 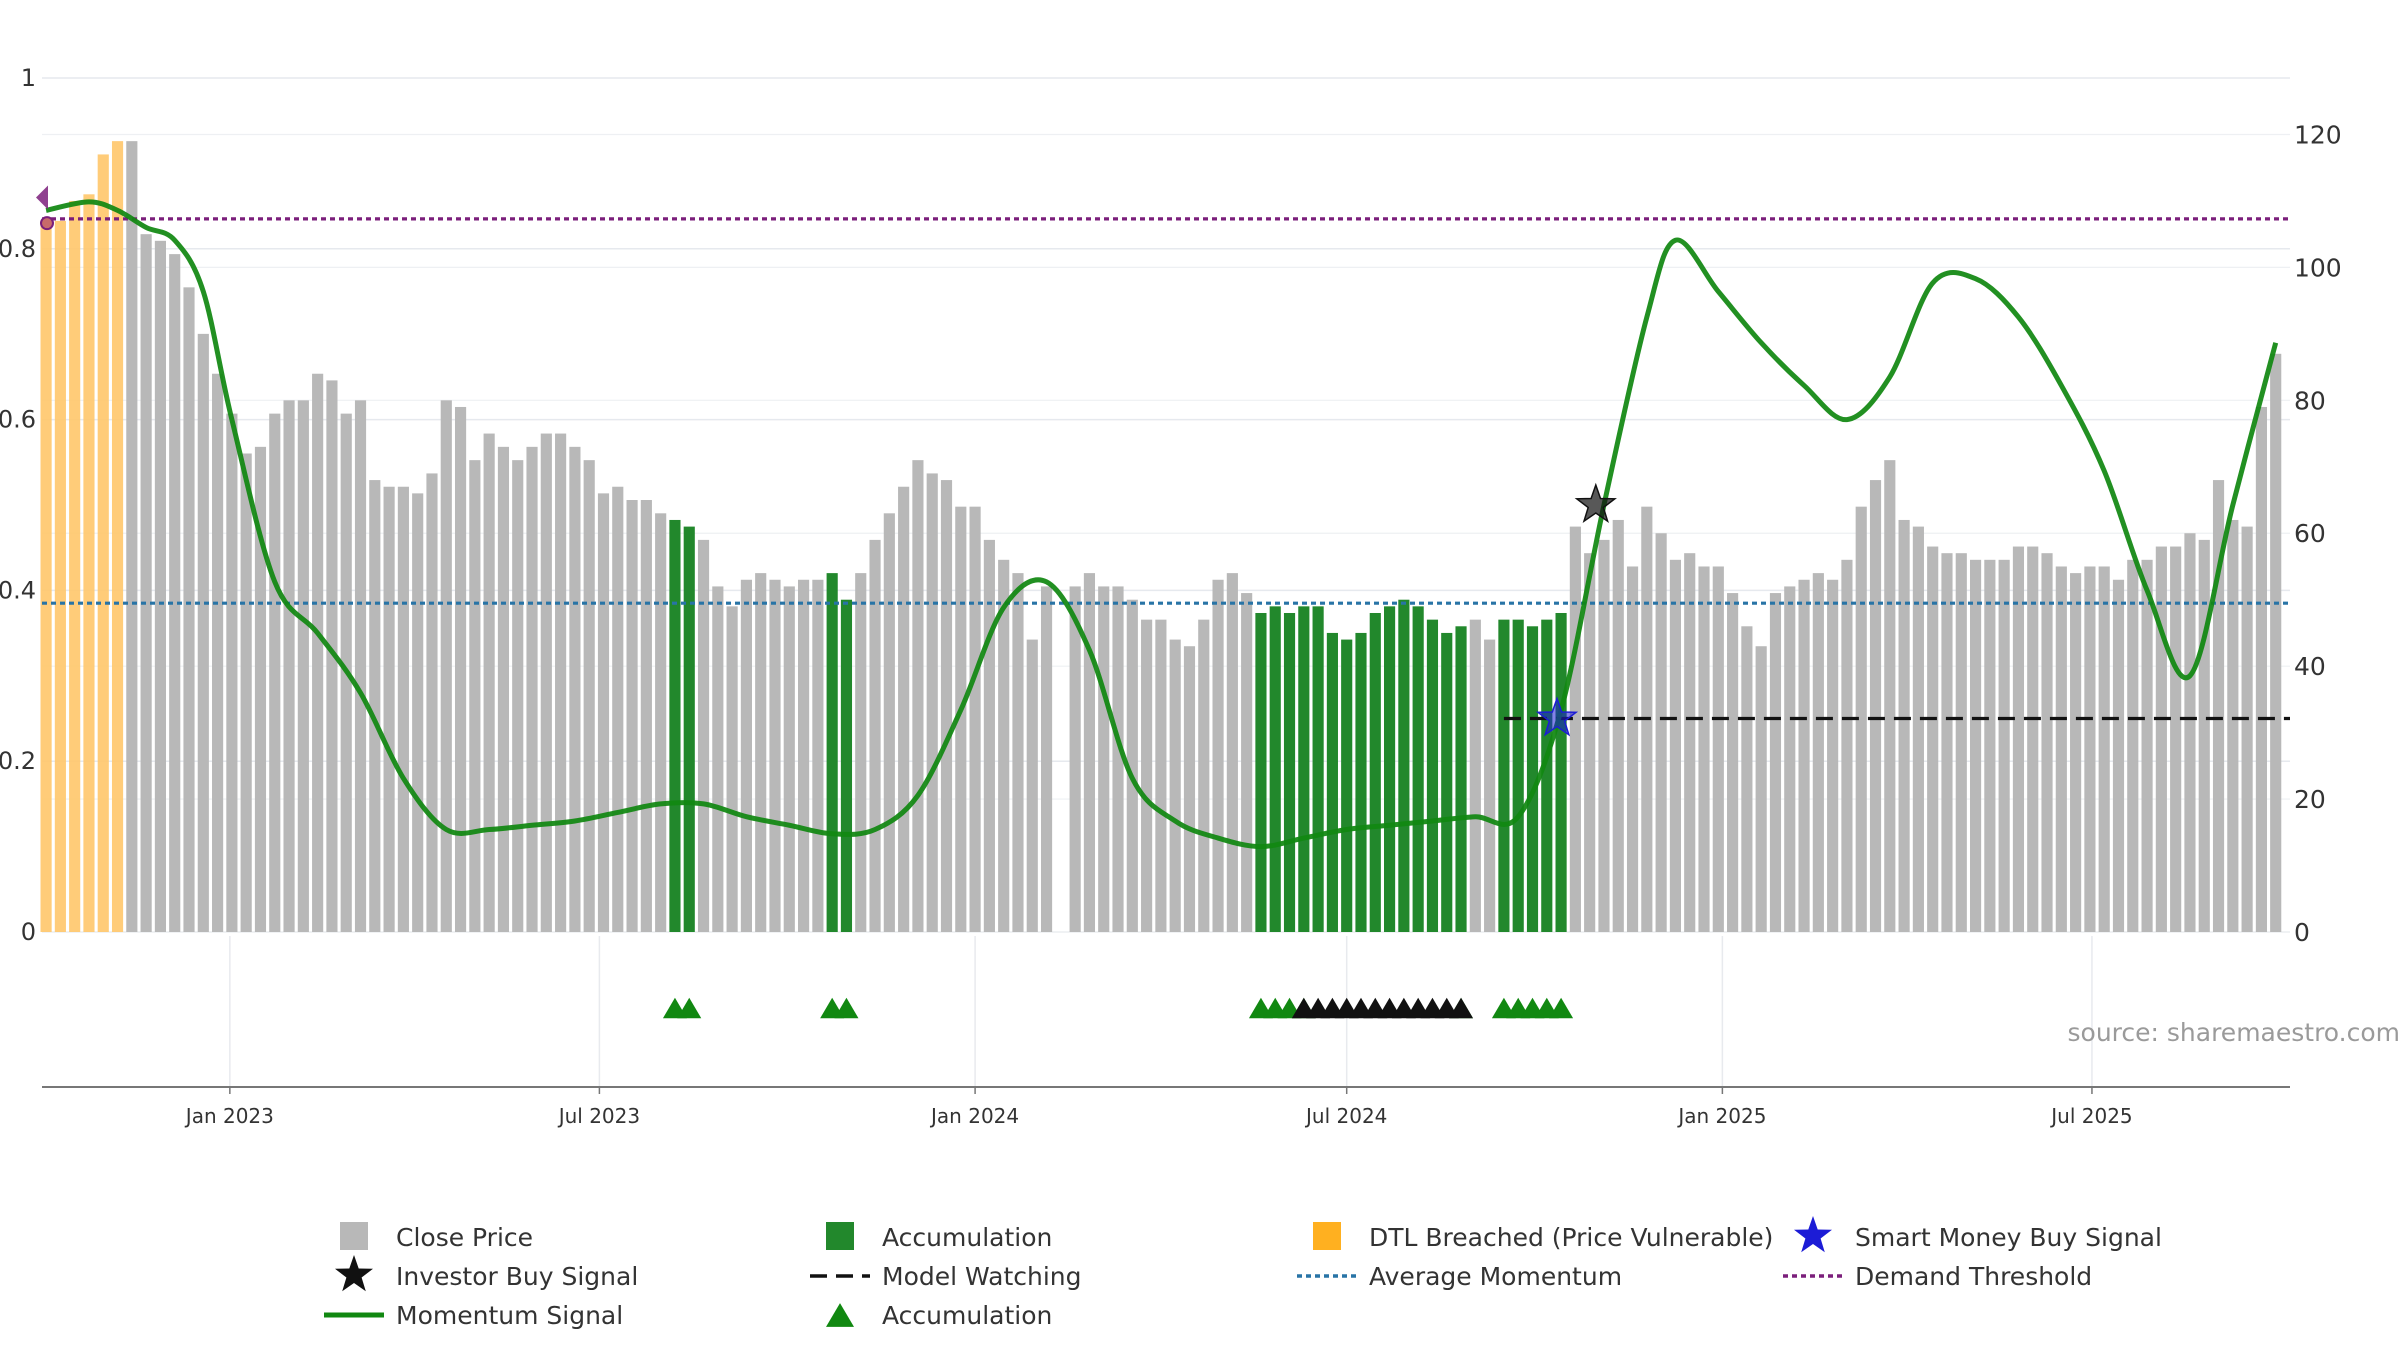 I want to click on legend-label: Average Momentum, so click(x=1495, y=1276).